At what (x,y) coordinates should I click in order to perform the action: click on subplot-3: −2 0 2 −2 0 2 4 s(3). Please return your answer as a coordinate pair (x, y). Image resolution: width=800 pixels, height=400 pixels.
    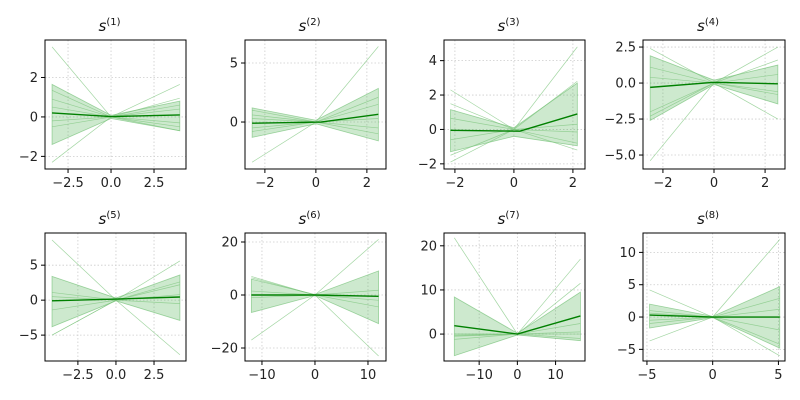
    Looking at the image, I should click on (502, 104).